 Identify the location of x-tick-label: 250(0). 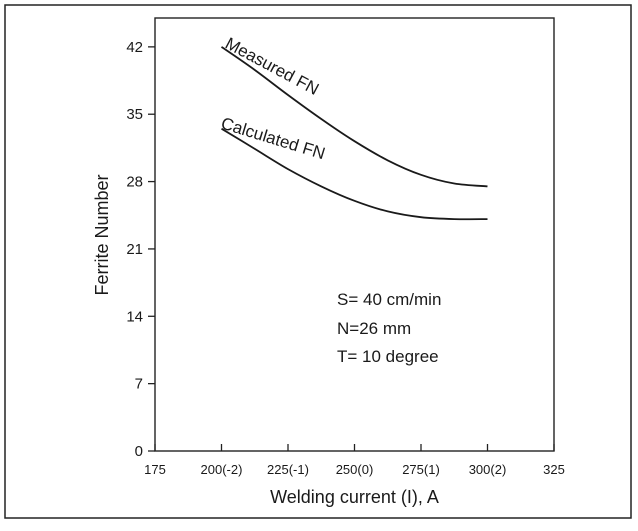
(355, 469).